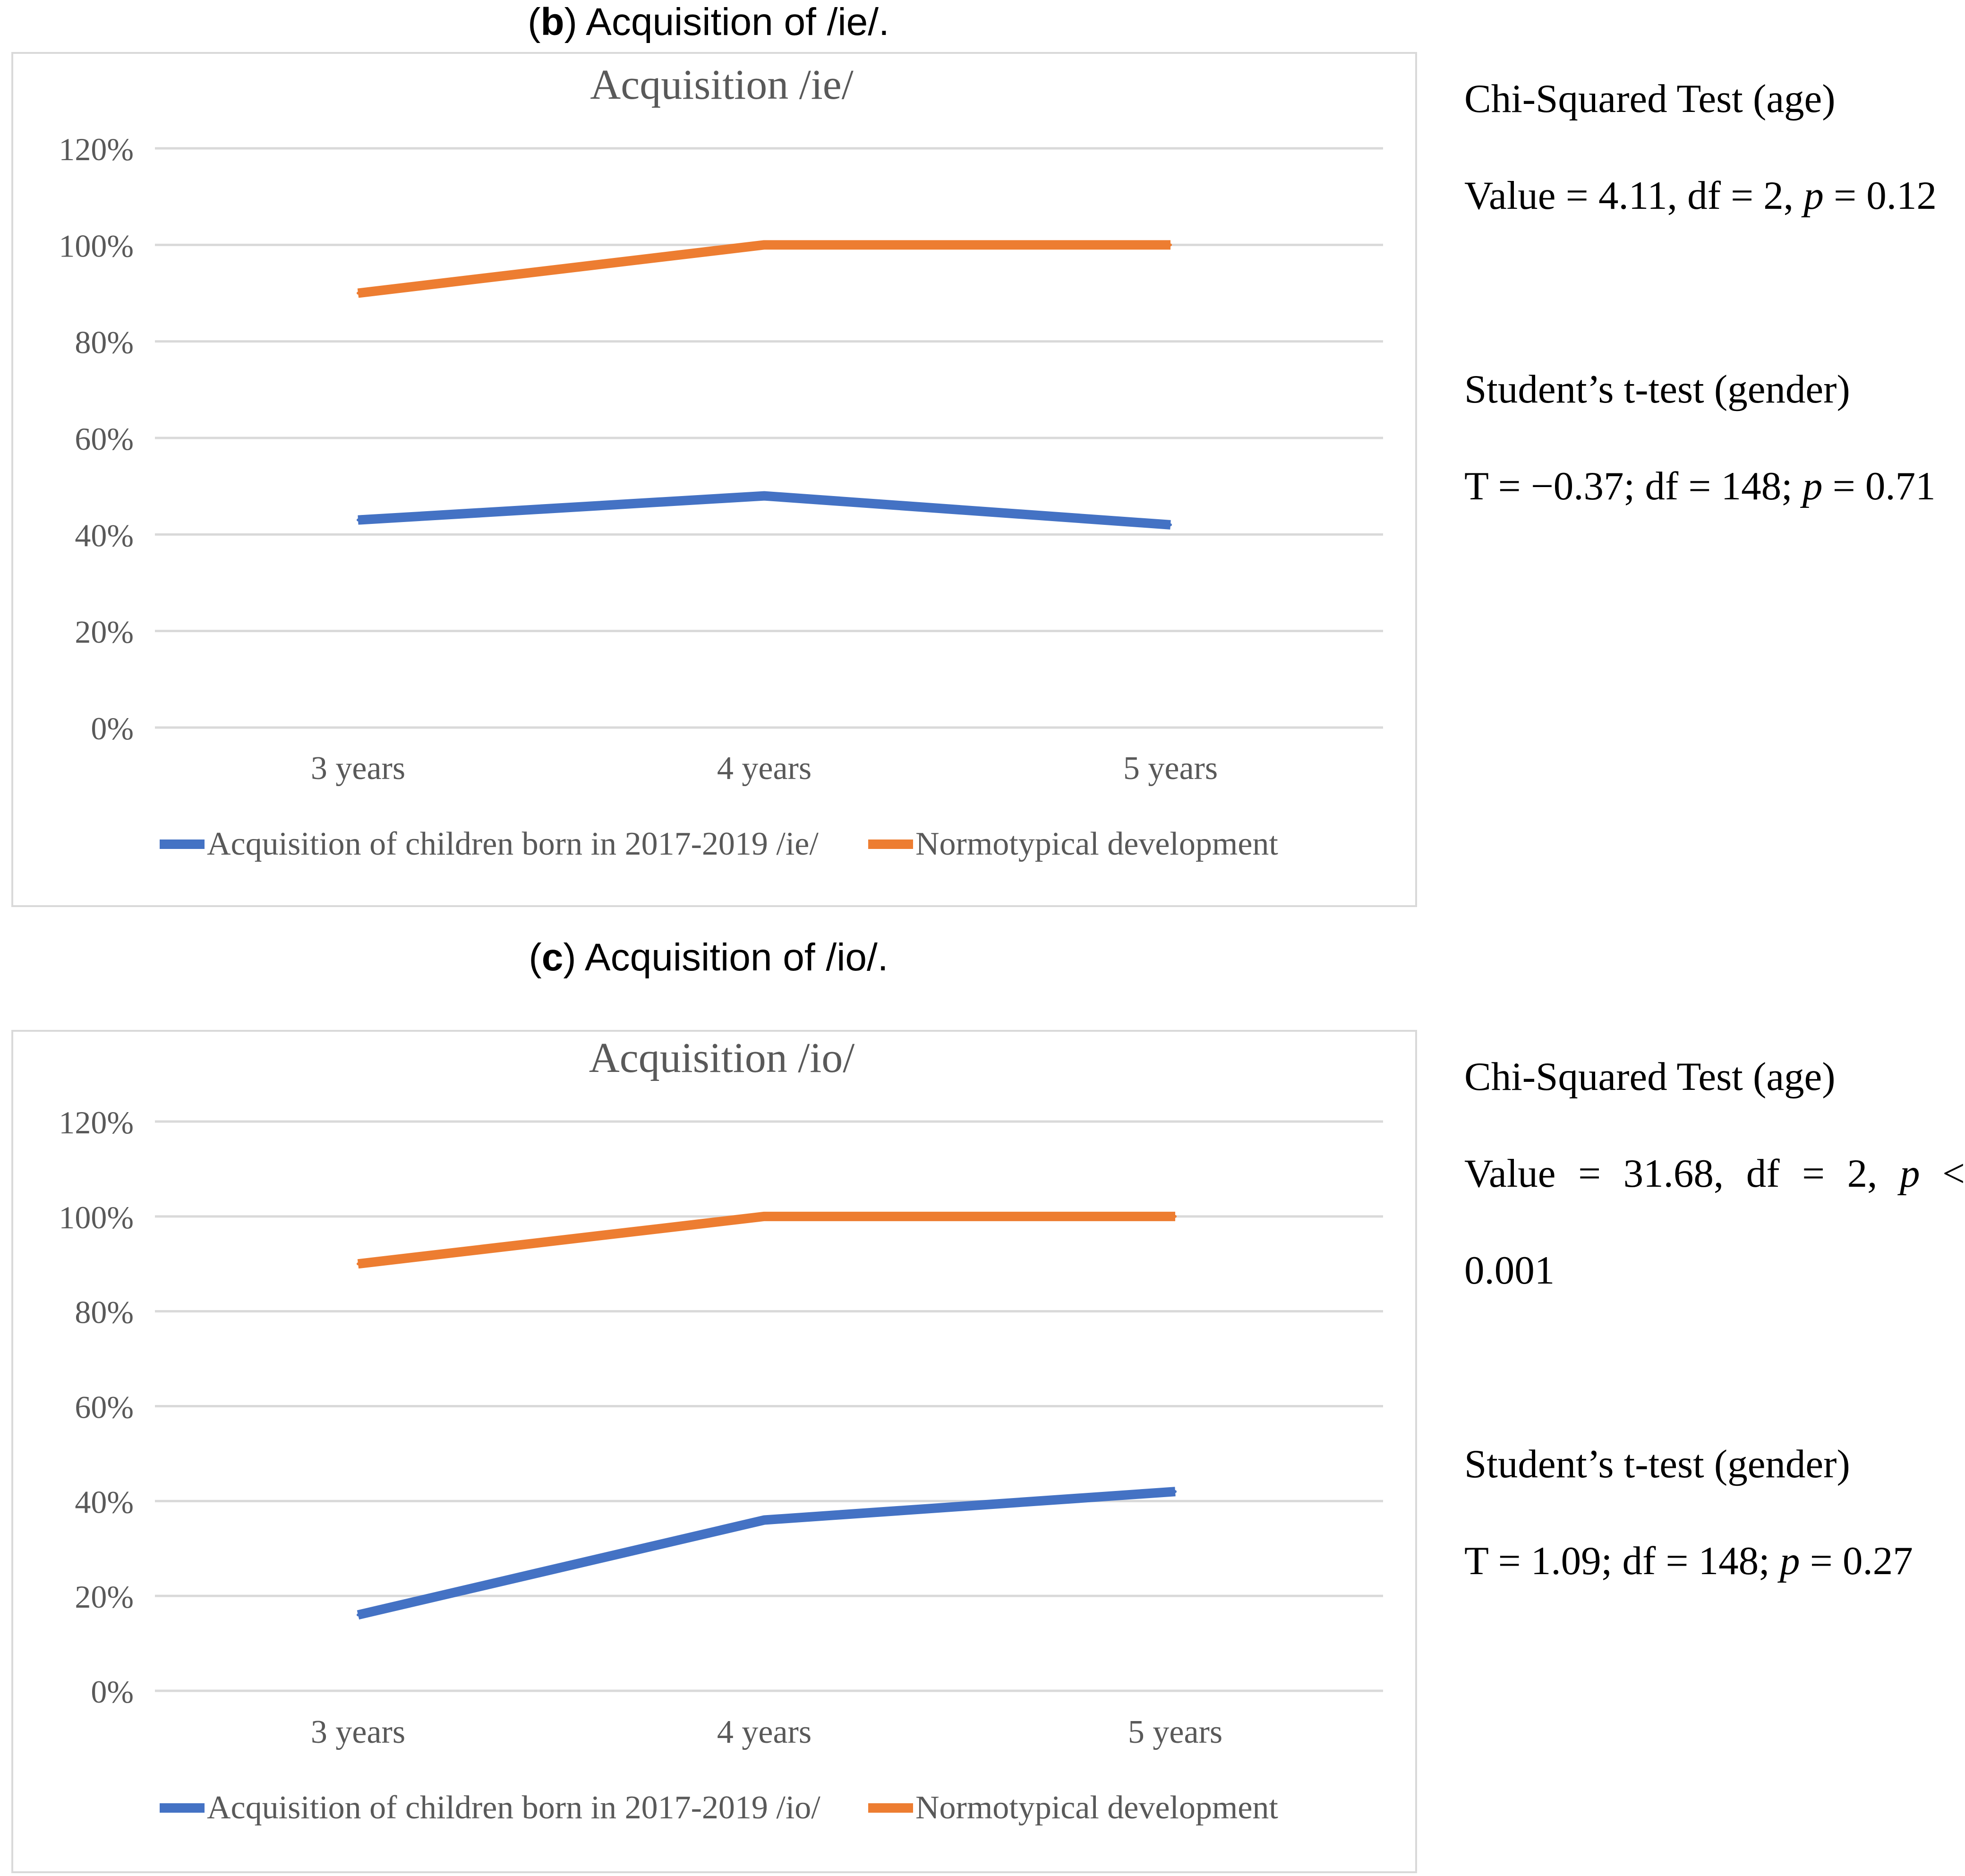  What do you see at coordinates (1673, 1173) in the screenshot?
I see `chi-part: 31.68,` at bounding box center [1673, 1173].